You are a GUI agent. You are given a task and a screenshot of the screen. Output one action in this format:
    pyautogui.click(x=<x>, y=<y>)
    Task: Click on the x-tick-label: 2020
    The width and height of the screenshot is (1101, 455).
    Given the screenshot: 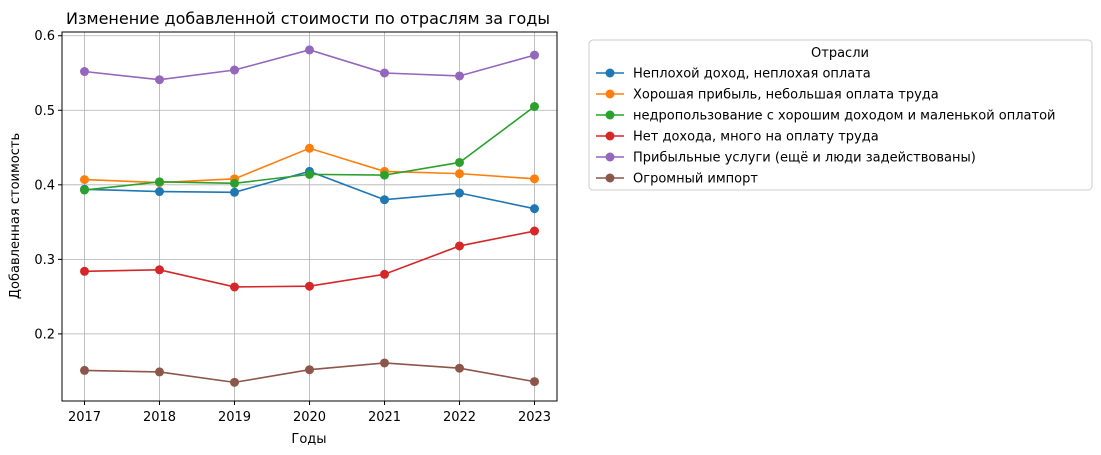 What is the action you would take?
    pyautogui.click(x=309, y=417)
    